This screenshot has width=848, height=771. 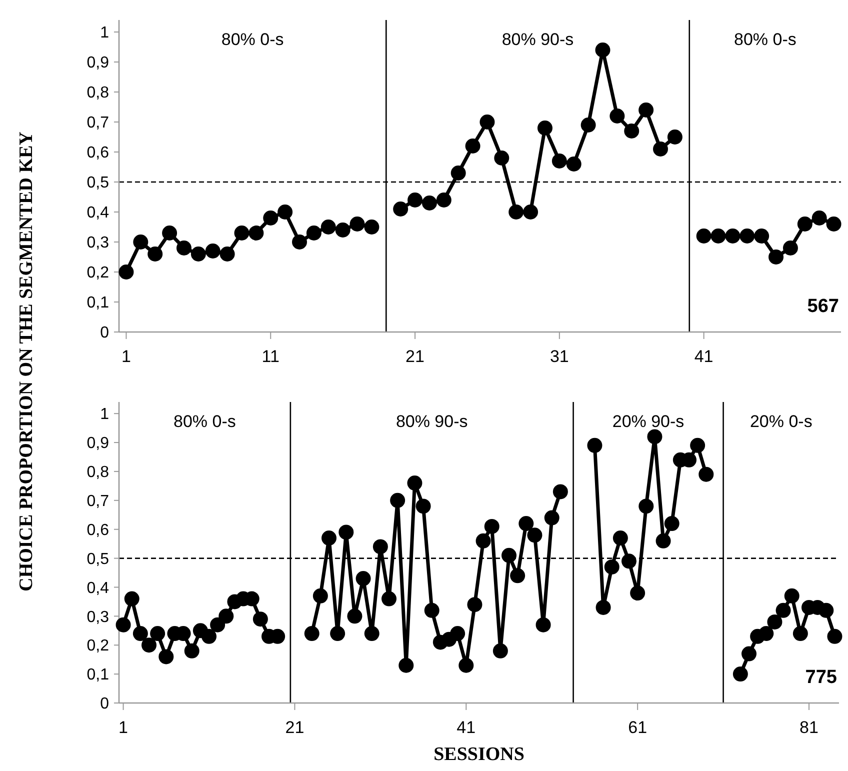 What do you see at coordinates (638, 727) in the screenshot?
I see `x-tick-label: 61` at bounding box center [638, 727].